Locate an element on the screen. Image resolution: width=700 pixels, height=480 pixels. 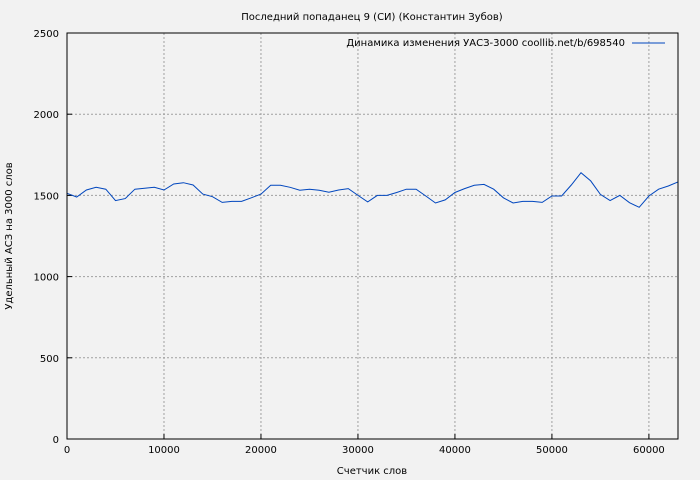
x-axis-label: Счетчик слов is located at coordinates (372, 471).